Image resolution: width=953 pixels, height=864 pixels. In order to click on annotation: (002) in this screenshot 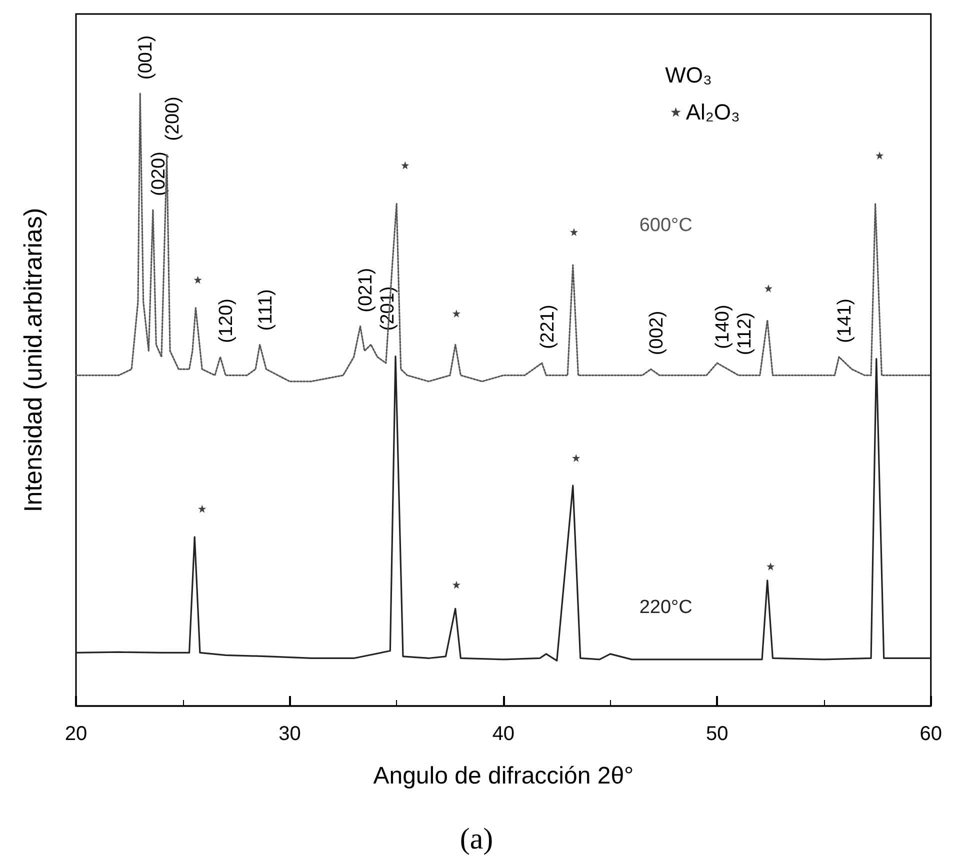, I will do `click(657, 333)`.